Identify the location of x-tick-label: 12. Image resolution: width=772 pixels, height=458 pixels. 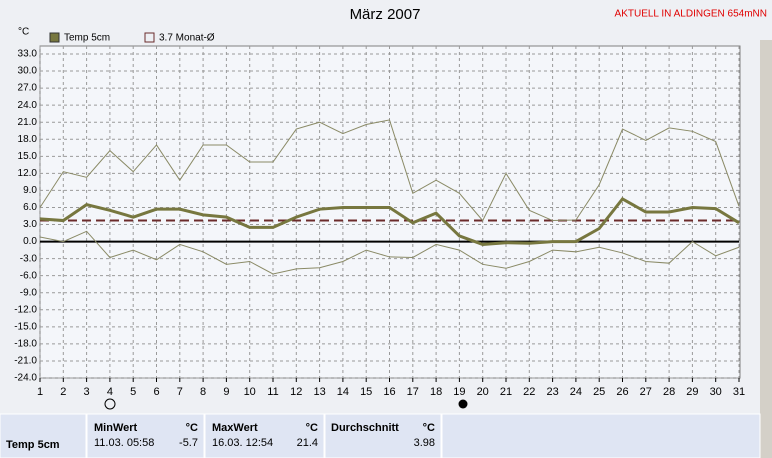
(296, 392).